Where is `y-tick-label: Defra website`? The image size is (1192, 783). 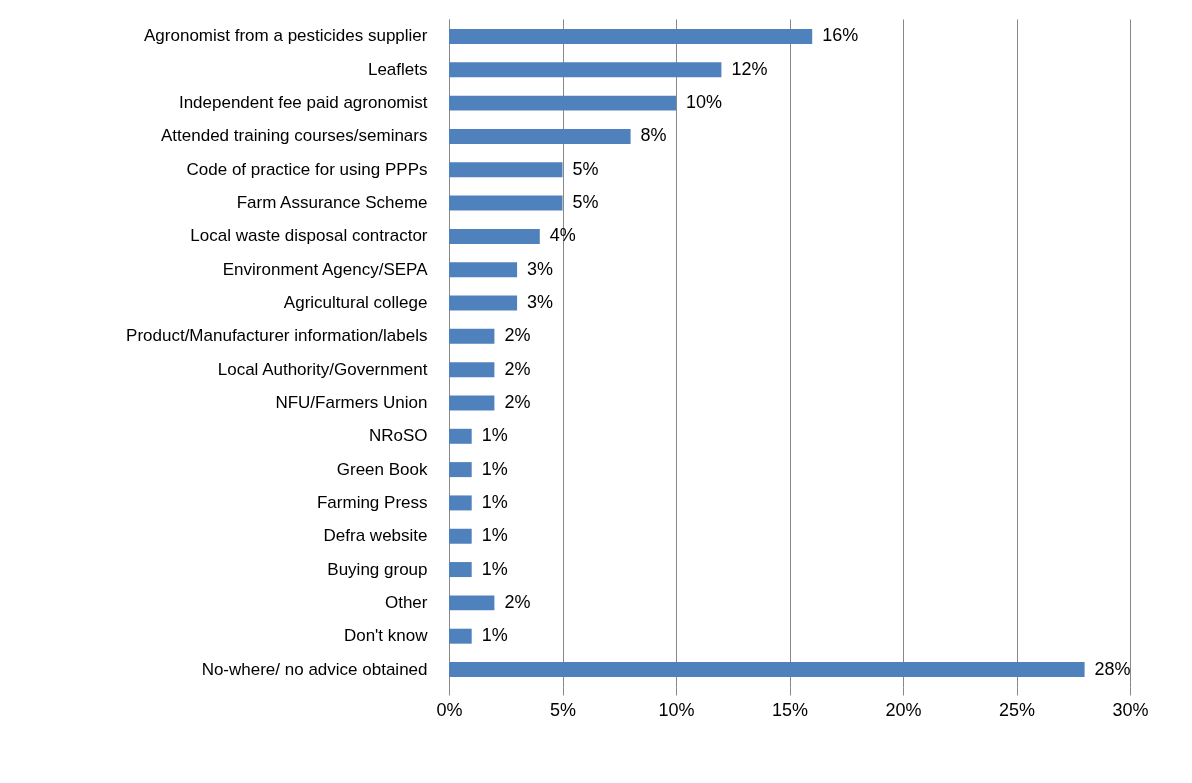 y-tick-label: Defra website is located at coordinates (375, 536).